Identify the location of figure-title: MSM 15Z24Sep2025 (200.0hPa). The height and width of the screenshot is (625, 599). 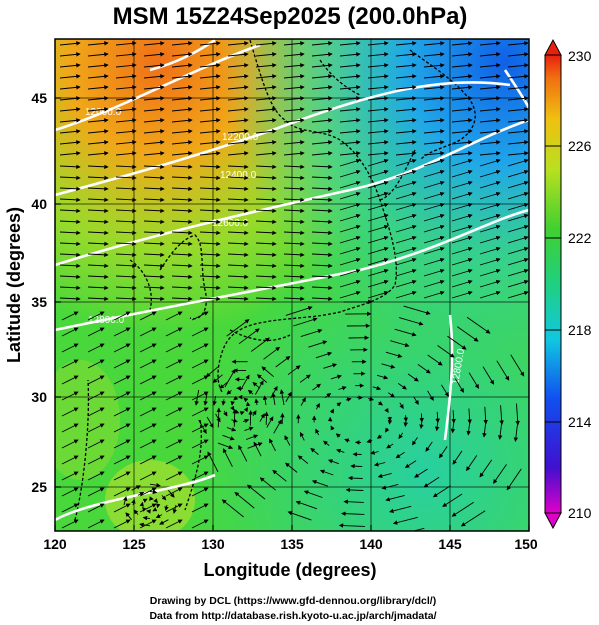
(290, 16).